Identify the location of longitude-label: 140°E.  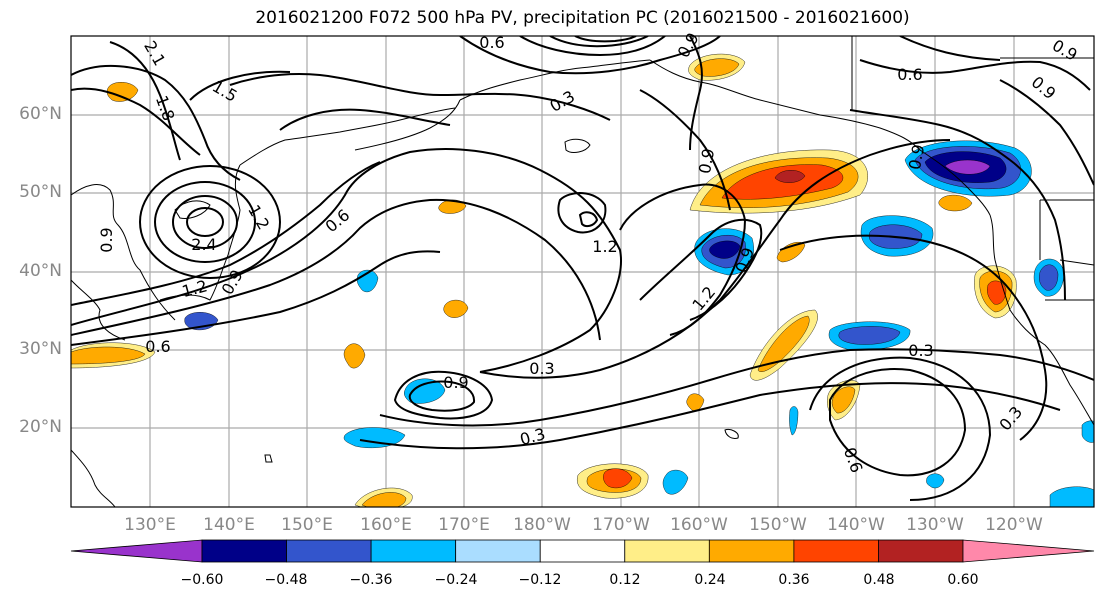
(229, 525).